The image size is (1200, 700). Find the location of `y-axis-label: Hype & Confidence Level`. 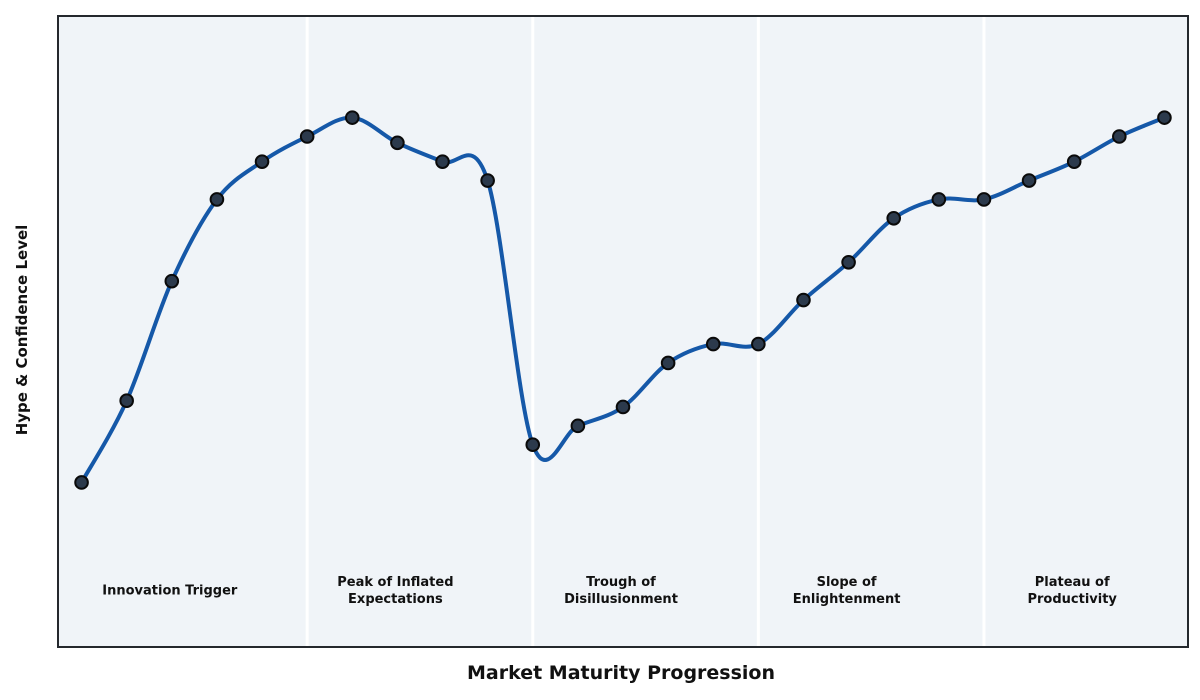

y-axis-label: Hype & Confidence Level is located at coordinates (22, 330).